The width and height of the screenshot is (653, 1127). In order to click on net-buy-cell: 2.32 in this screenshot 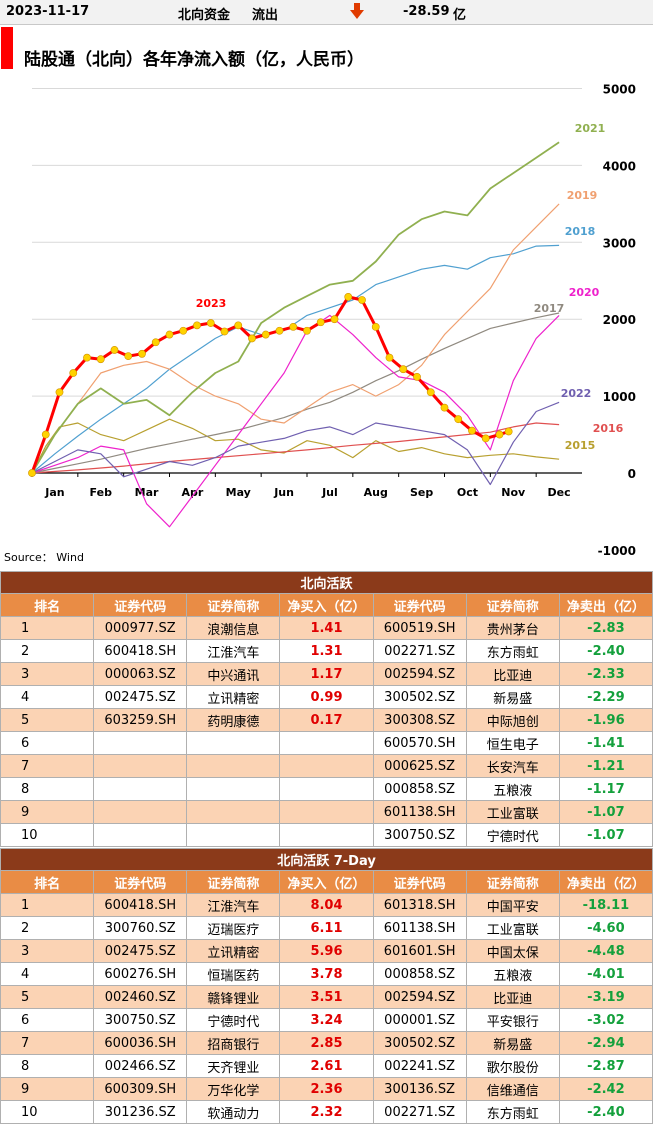, I will do `click(326, 1112)`.